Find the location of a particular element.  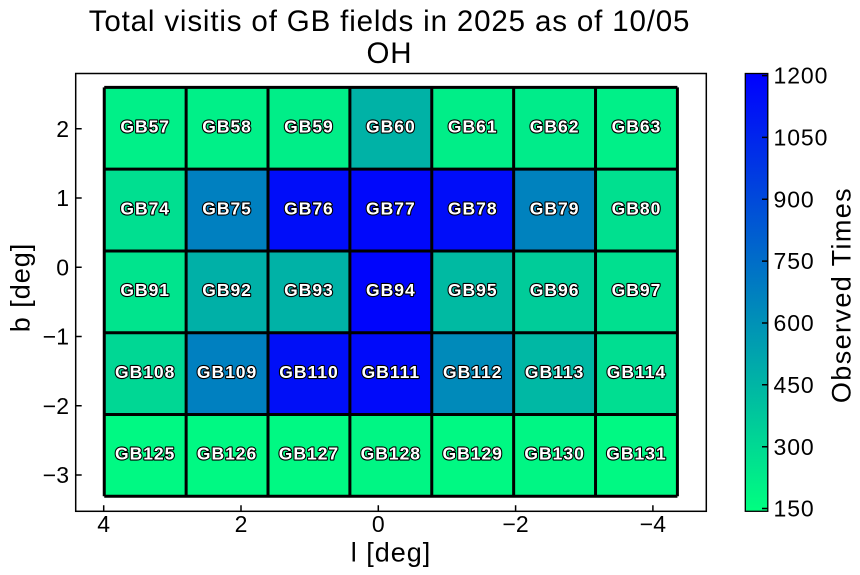

svg-text: GB112 is located at coordinates (472, 372).